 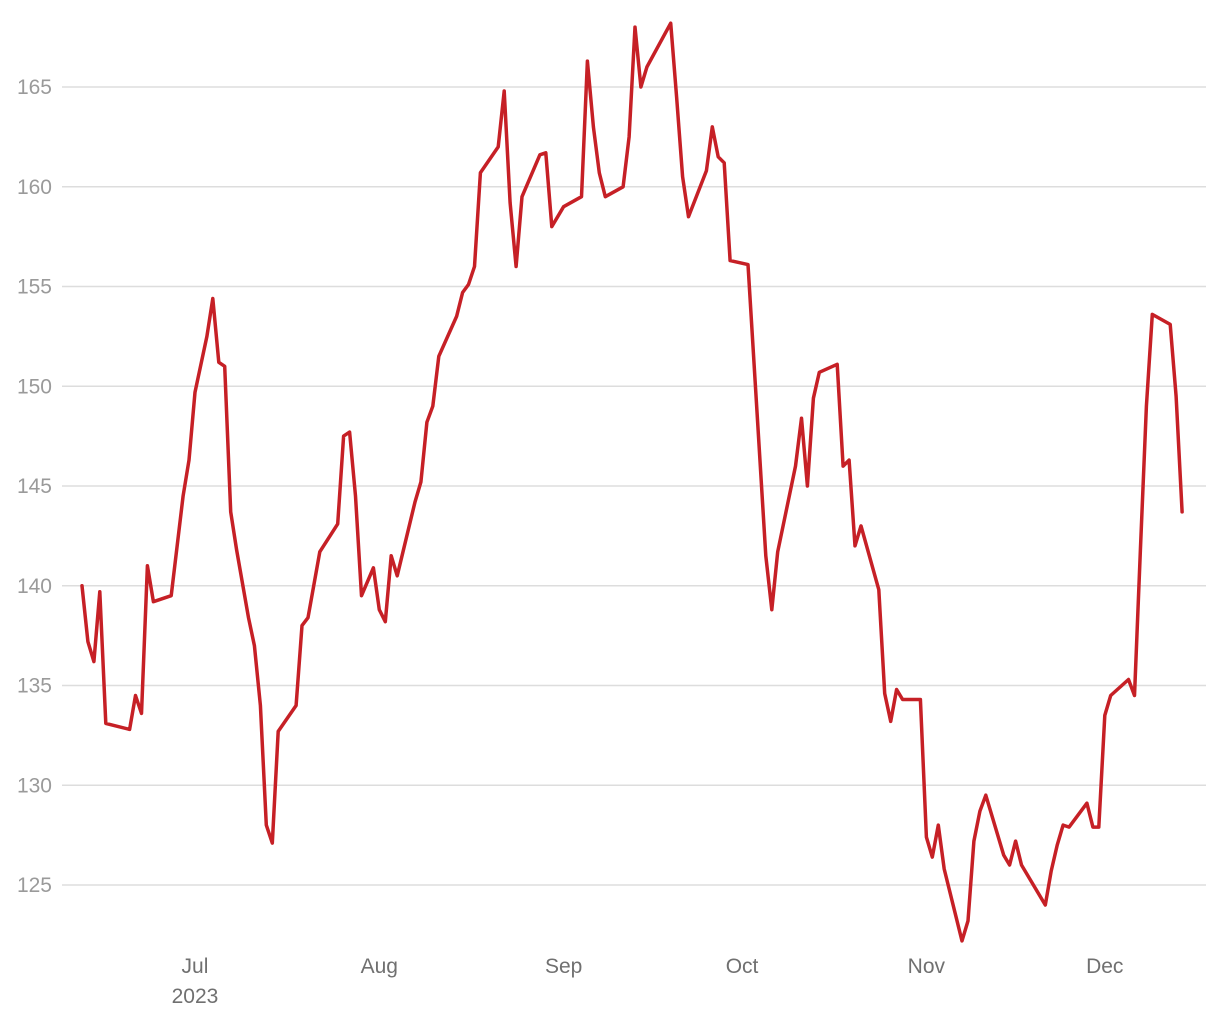 I want to click on y-tick-label: 130, so click(x=34, y=785).